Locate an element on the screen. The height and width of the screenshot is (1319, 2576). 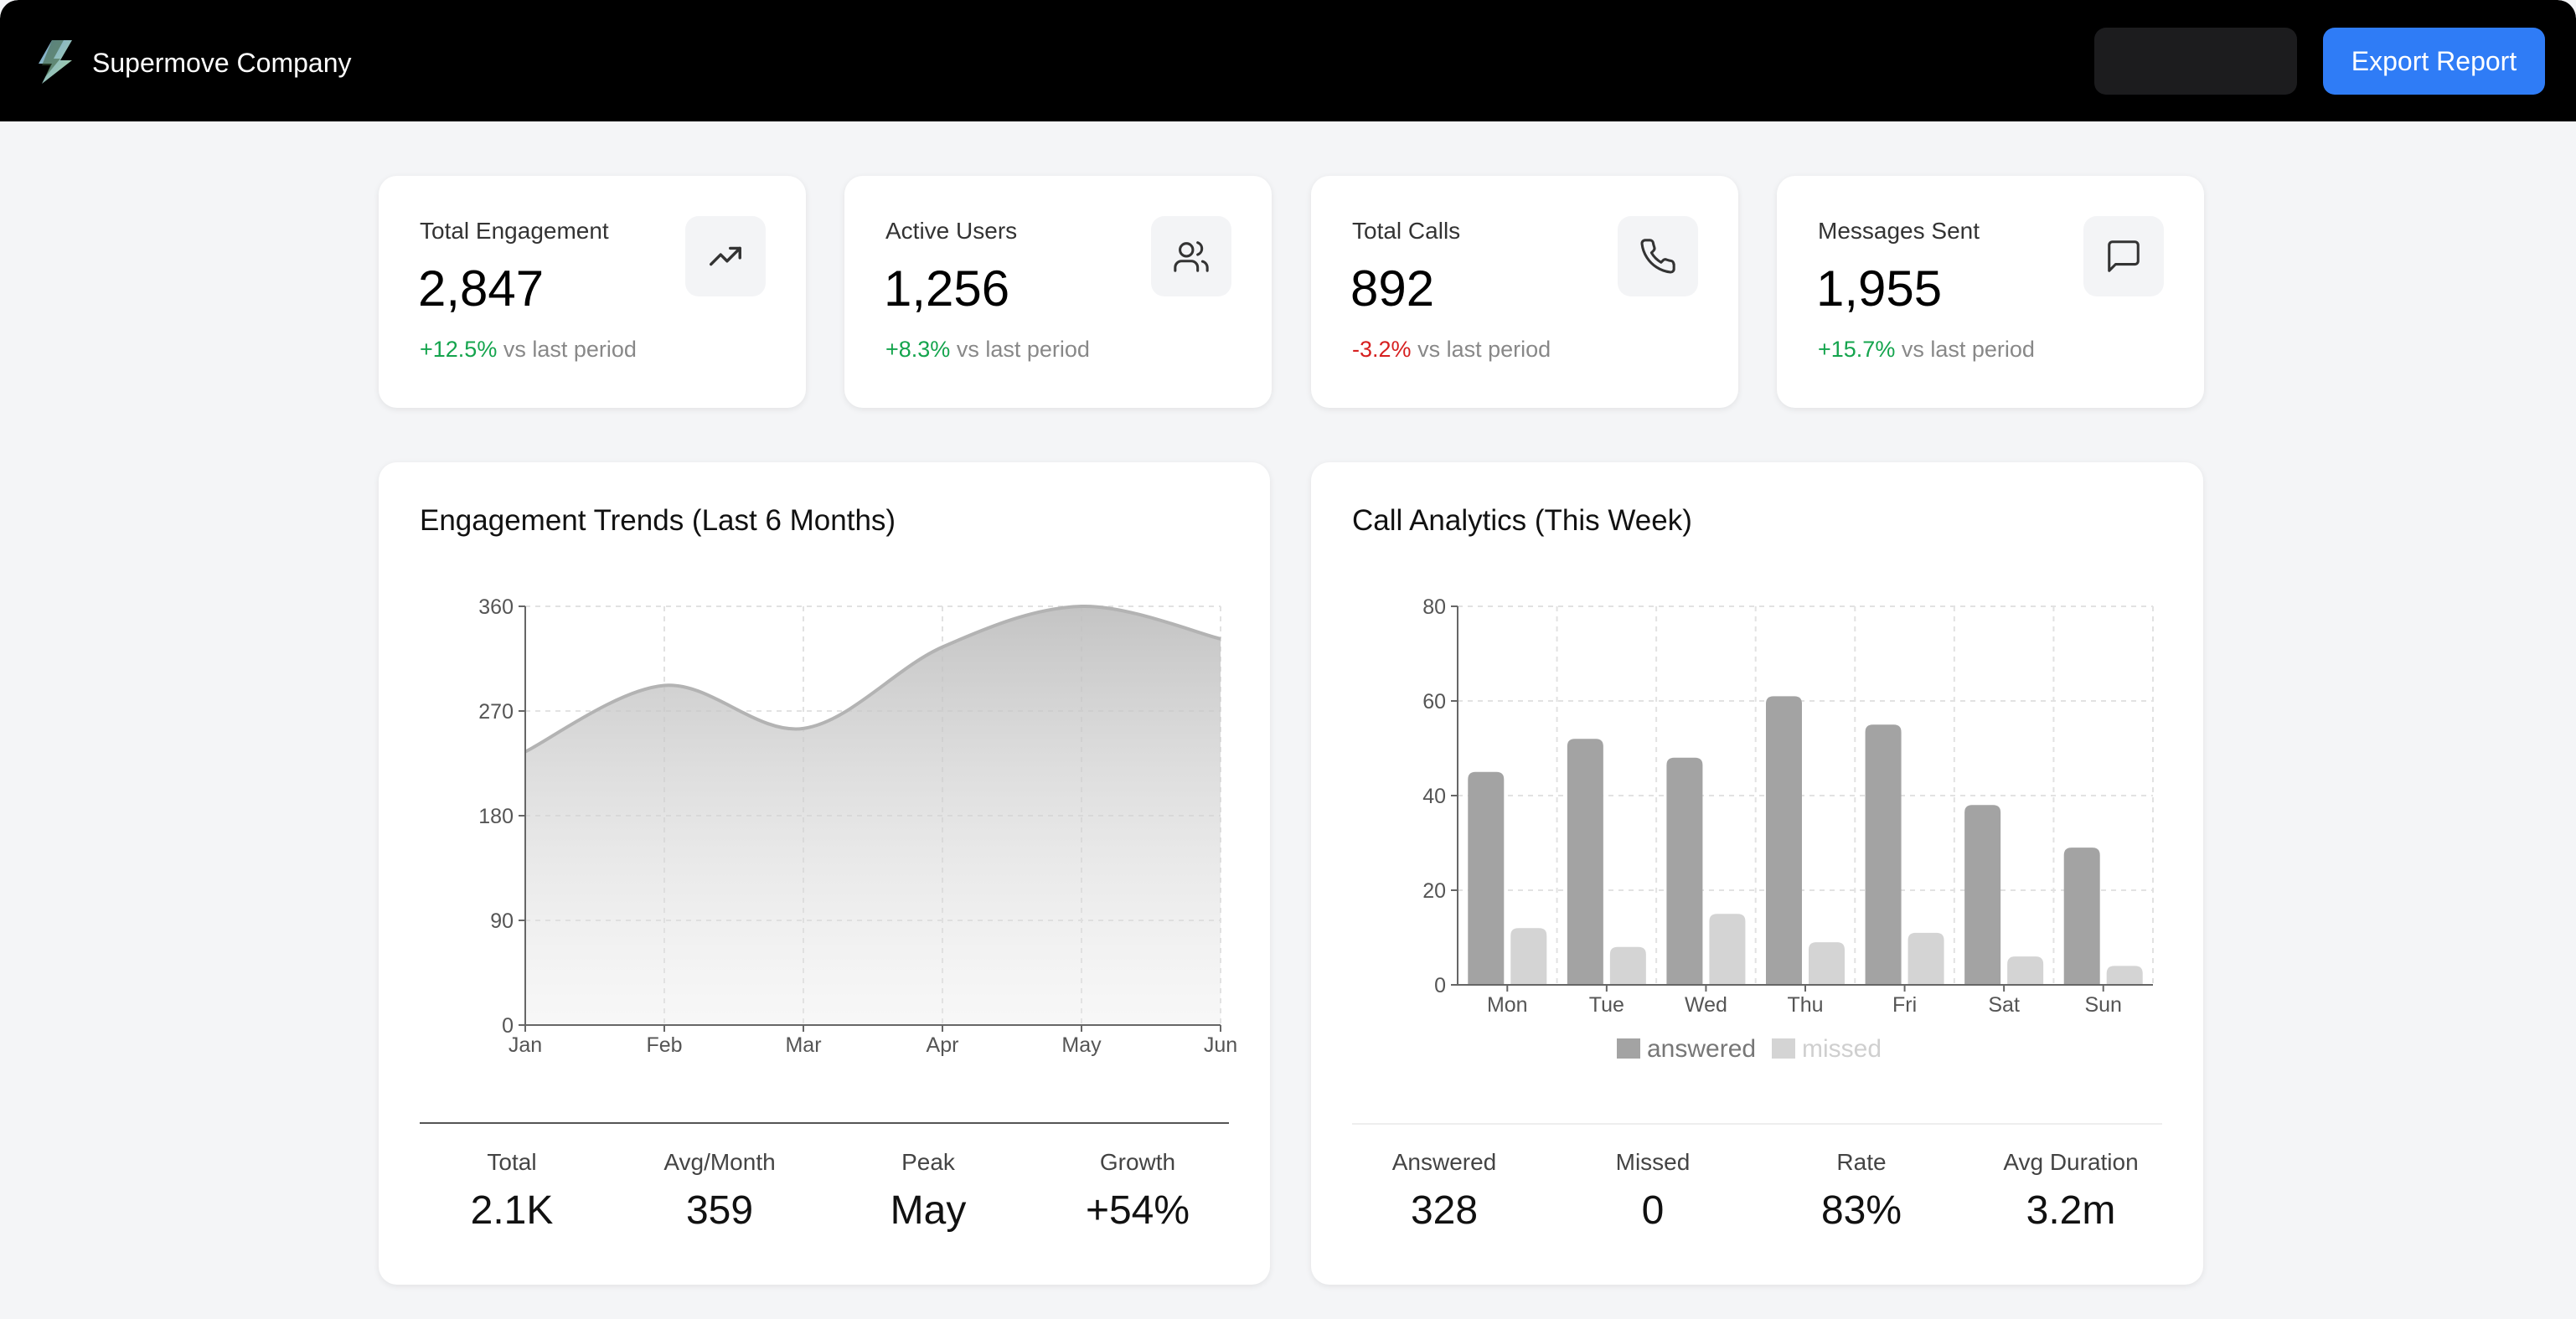
x-tick-label: Jan is located at coordinates (525, 1045).